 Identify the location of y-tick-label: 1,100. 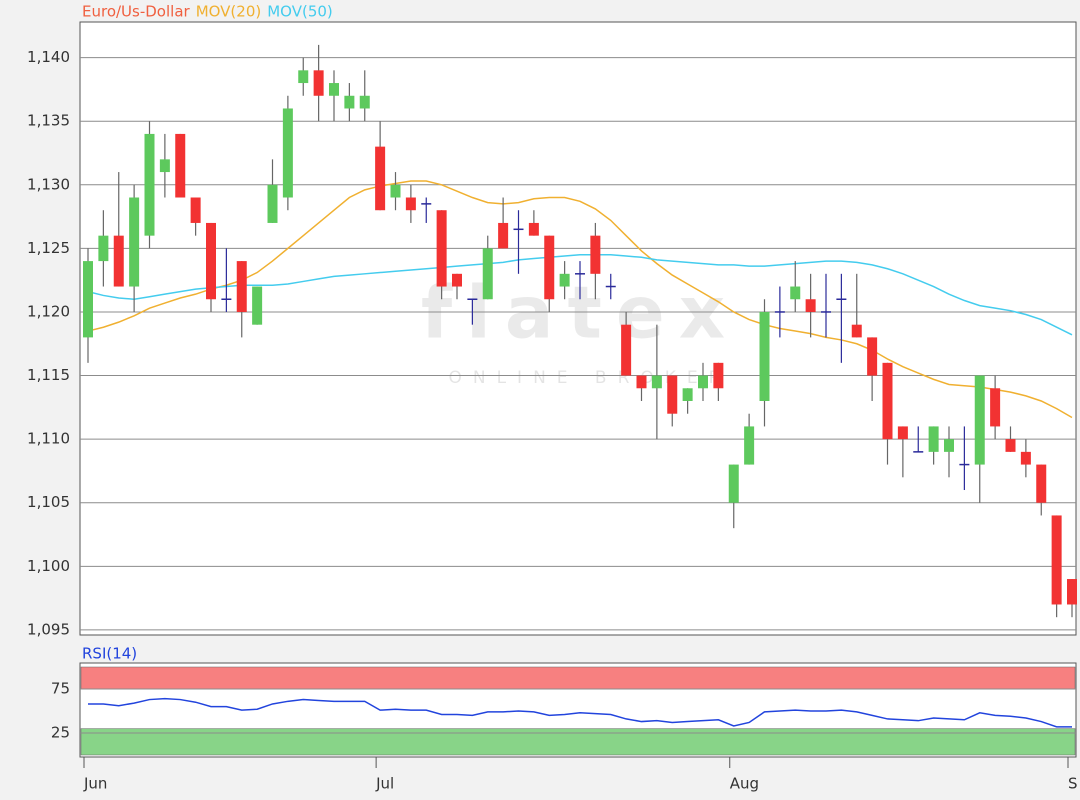
(48, 566).